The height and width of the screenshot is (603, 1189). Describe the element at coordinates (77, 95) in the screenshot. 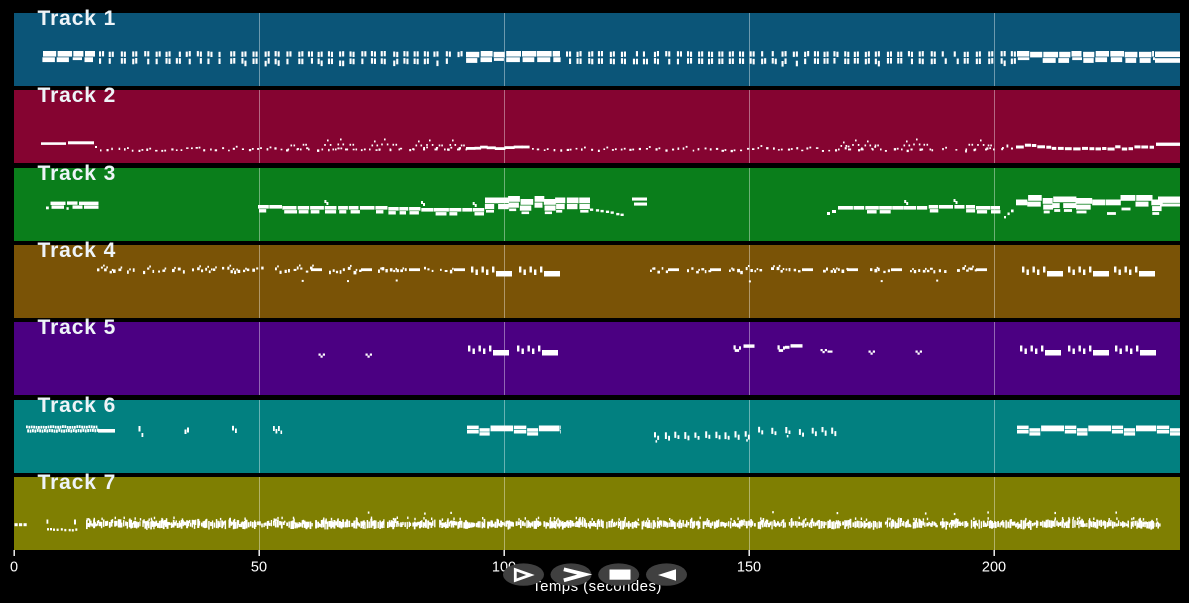

I see `svg-text: Track 2` at that location.